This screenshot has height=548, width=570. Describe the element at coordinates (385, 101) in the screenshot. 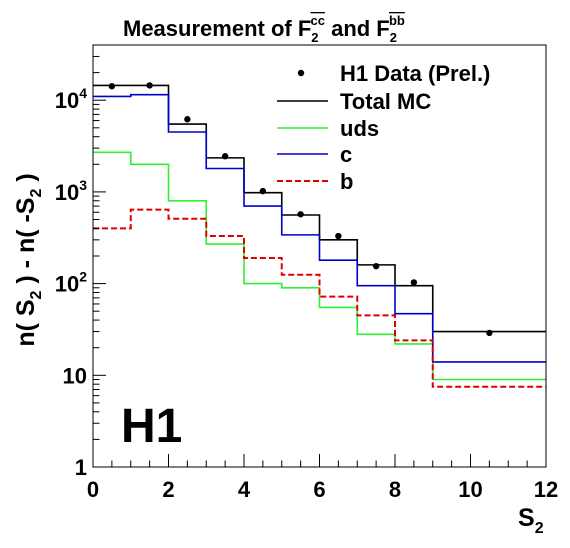

I see `legend-label: Total MC` at that location.